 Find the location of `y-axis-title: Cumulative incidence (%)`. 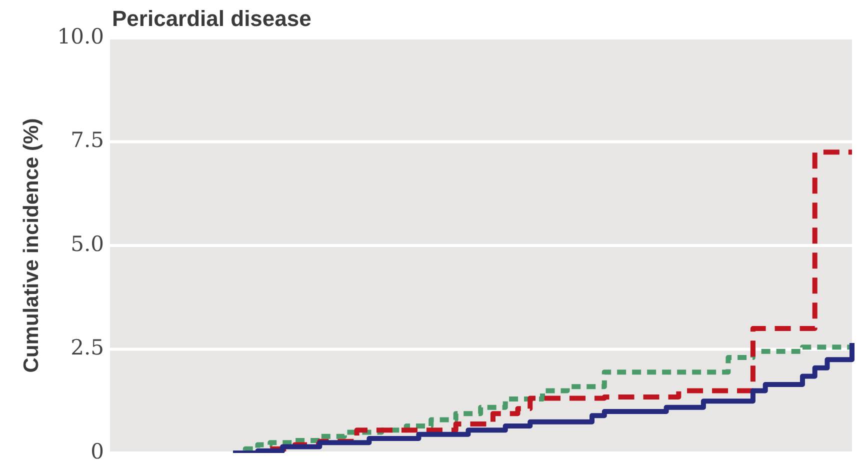

y-axis-title: Cumulative incidence (%) is located at coordinates (31, 245).